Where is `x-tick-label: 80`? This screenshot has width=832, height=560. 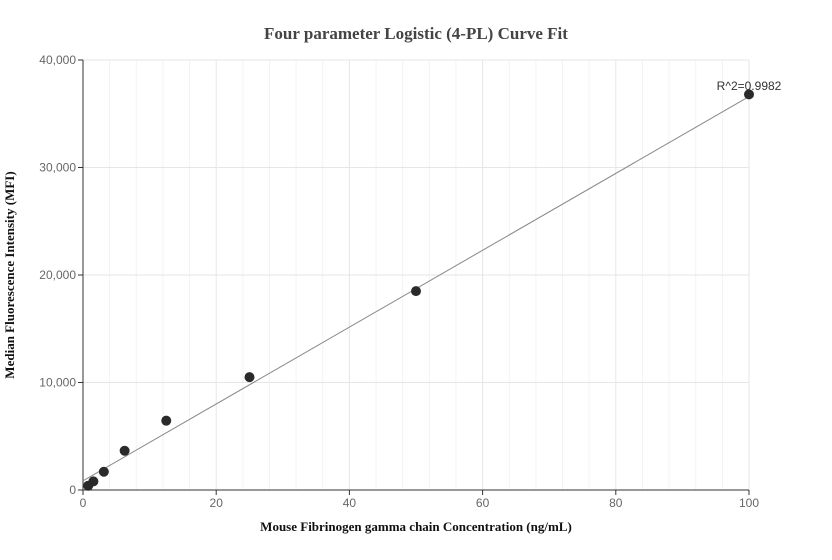
x-tick-label: 80 is located at coordinates (616, 503).